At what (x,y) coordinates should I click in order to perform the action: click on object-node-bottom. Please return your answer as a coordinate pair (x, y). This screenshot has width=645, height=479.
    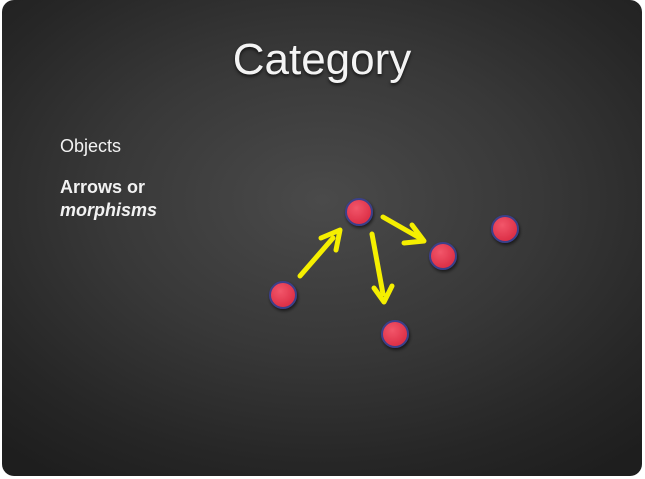
    Looking at the image, I should click on (395, 334).